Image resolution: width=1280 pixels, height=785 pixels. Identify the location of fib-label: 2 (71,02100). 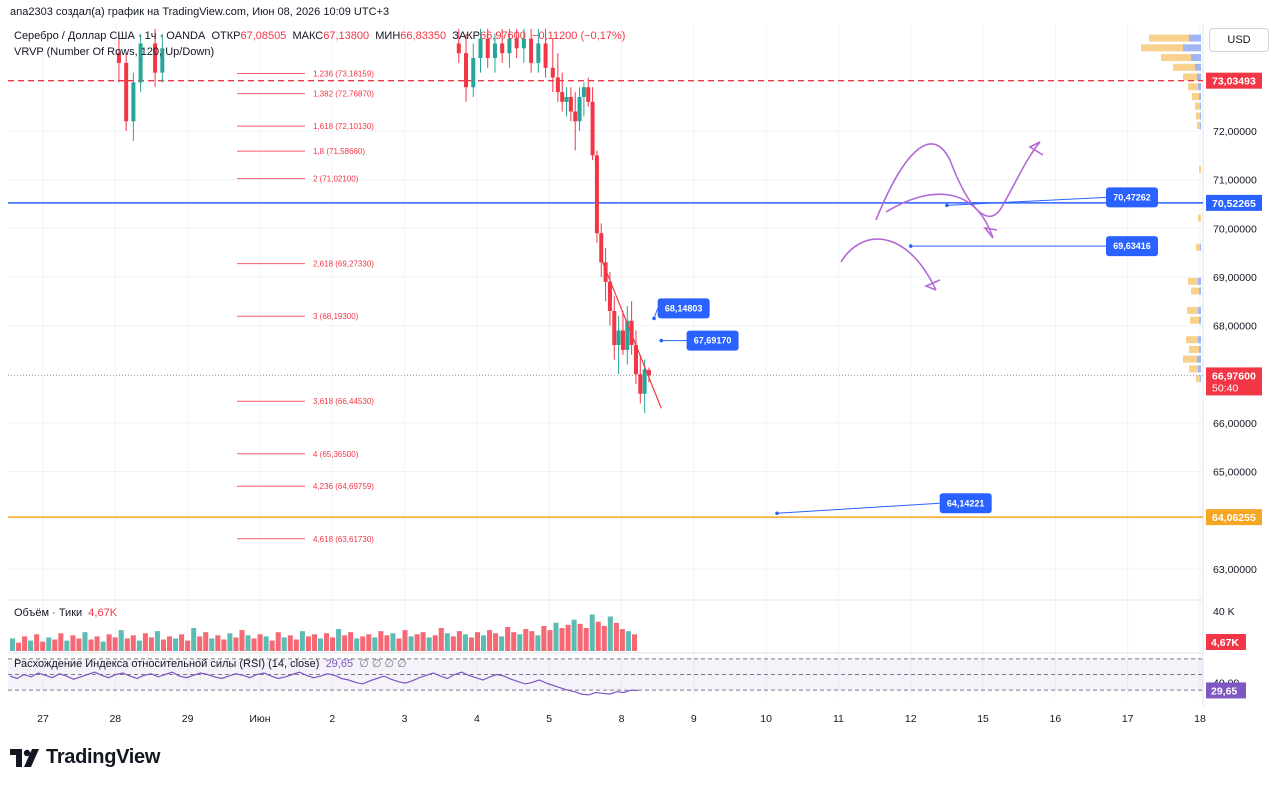
(336, 179).